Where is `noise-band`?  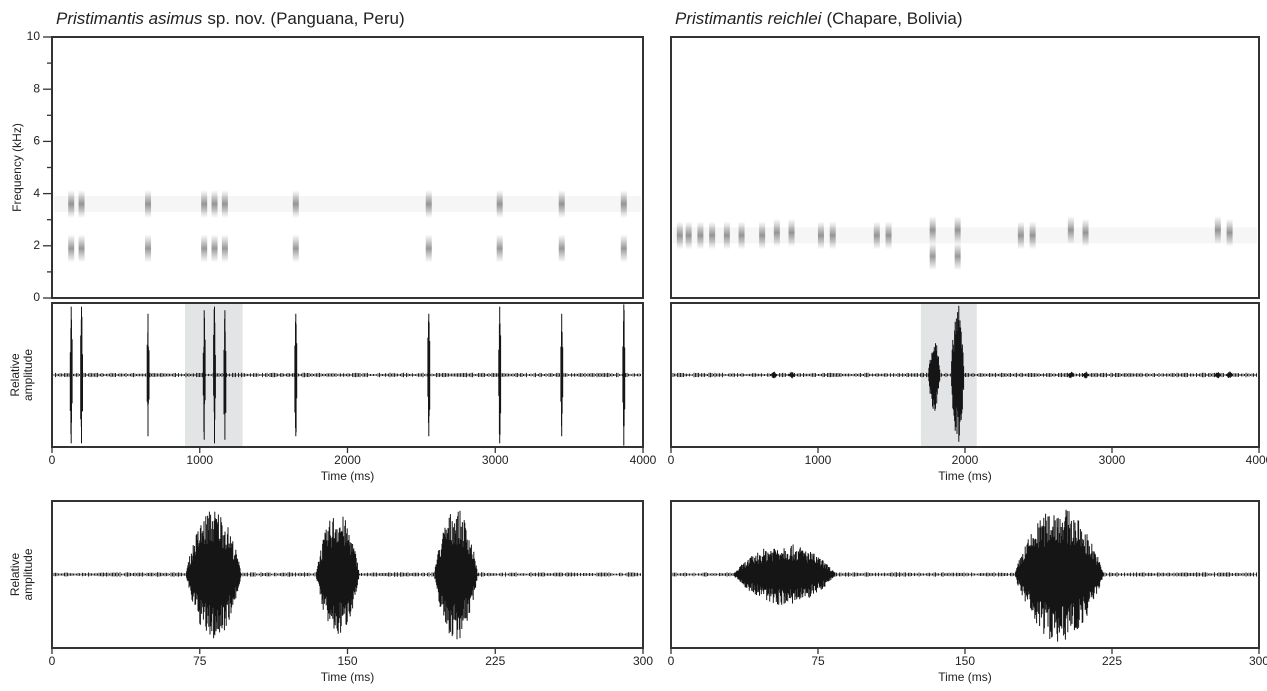 noise-band is located at coordinates (347, 204).